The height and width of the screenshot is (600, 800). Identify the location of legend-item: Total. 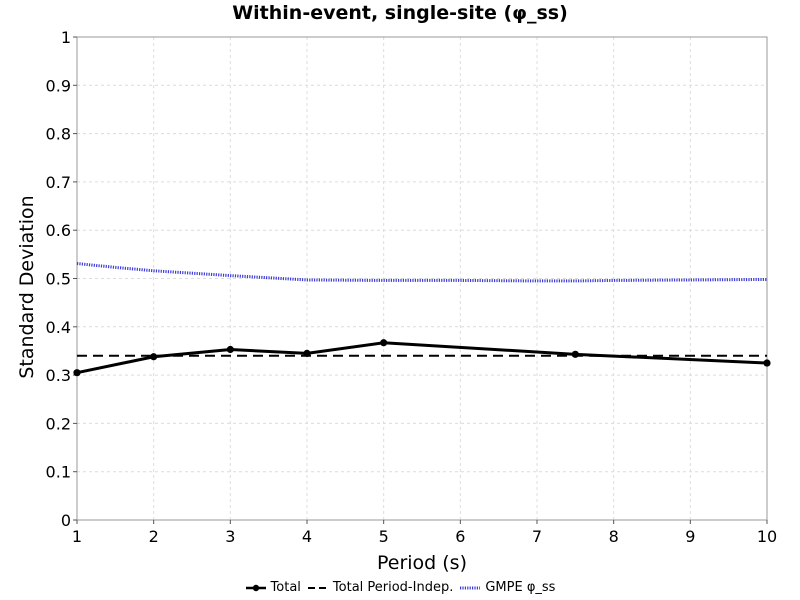
(273, 587).